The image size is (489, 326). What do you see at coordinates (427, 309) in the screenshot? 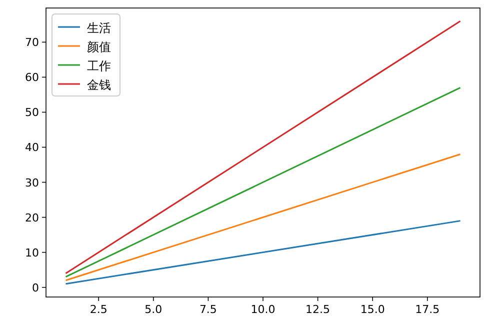
I see `x-tick-label: 17.5` at bounding box center [427, 309].